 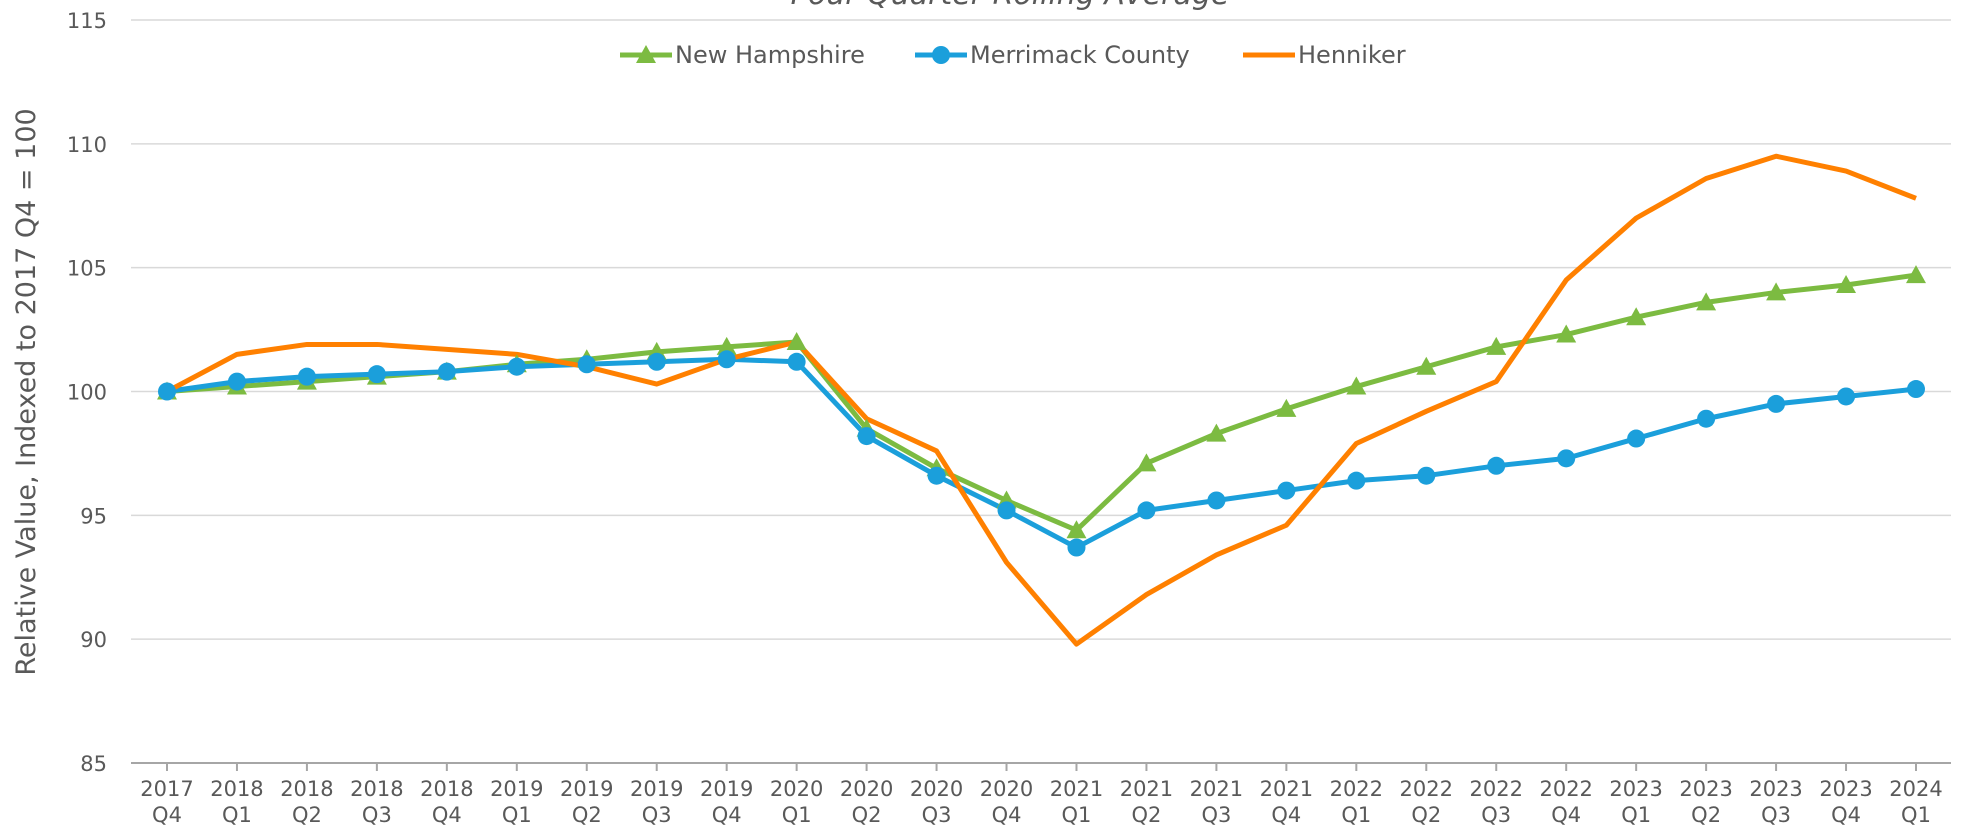 What do you see at coordinates (726, 802) in the screenshot?
I see `x-tick-label: 2019 Q4` at bounding box center [726, 802].